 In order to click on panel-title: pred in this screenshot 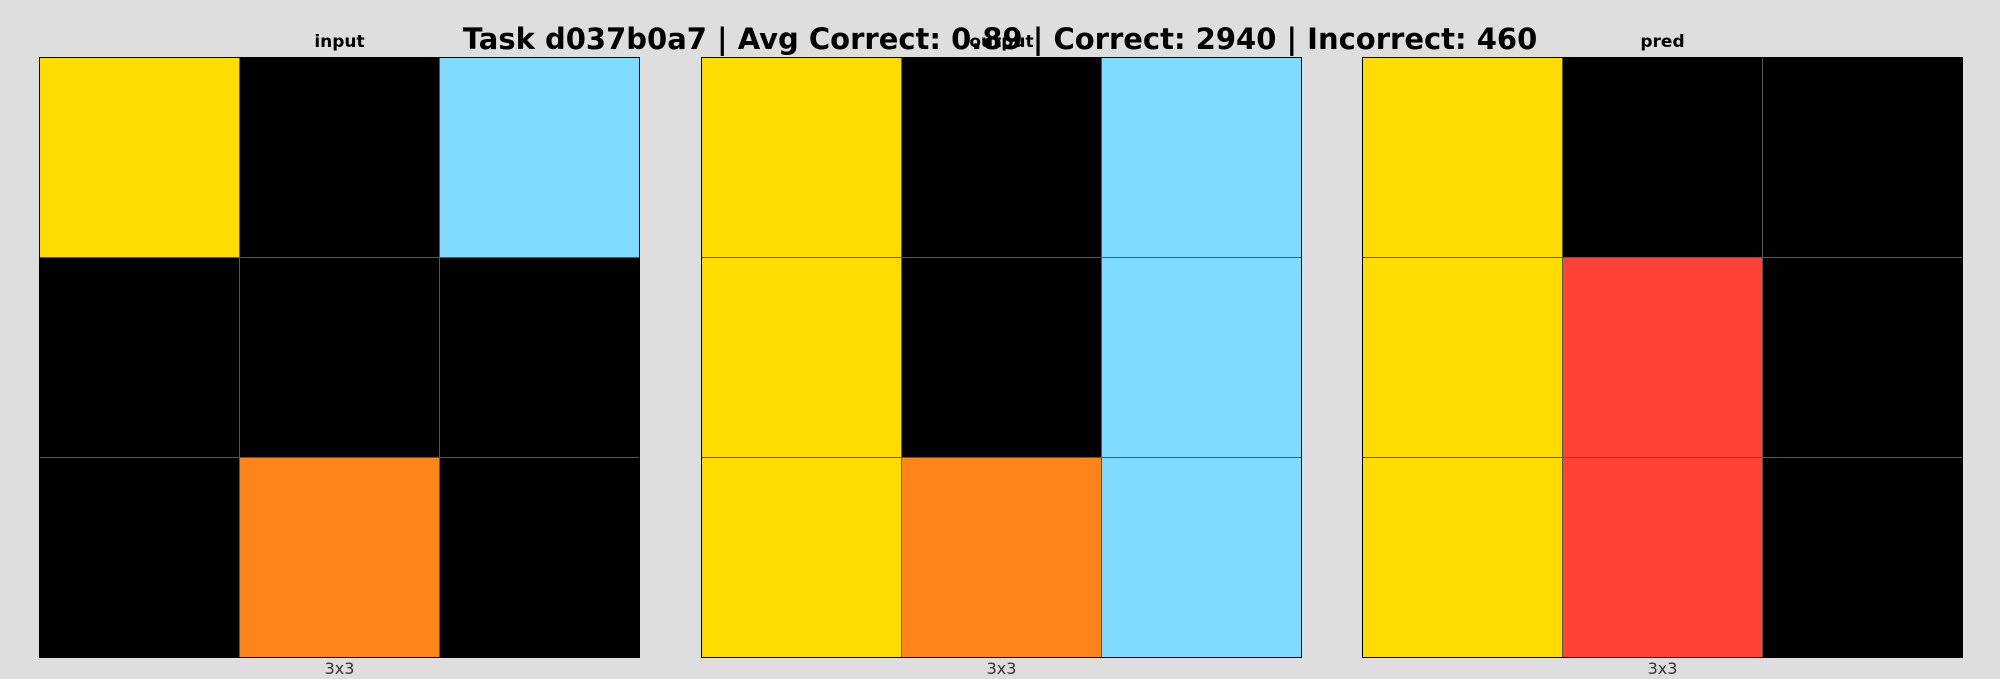, I will do `click(1662, 42)`.